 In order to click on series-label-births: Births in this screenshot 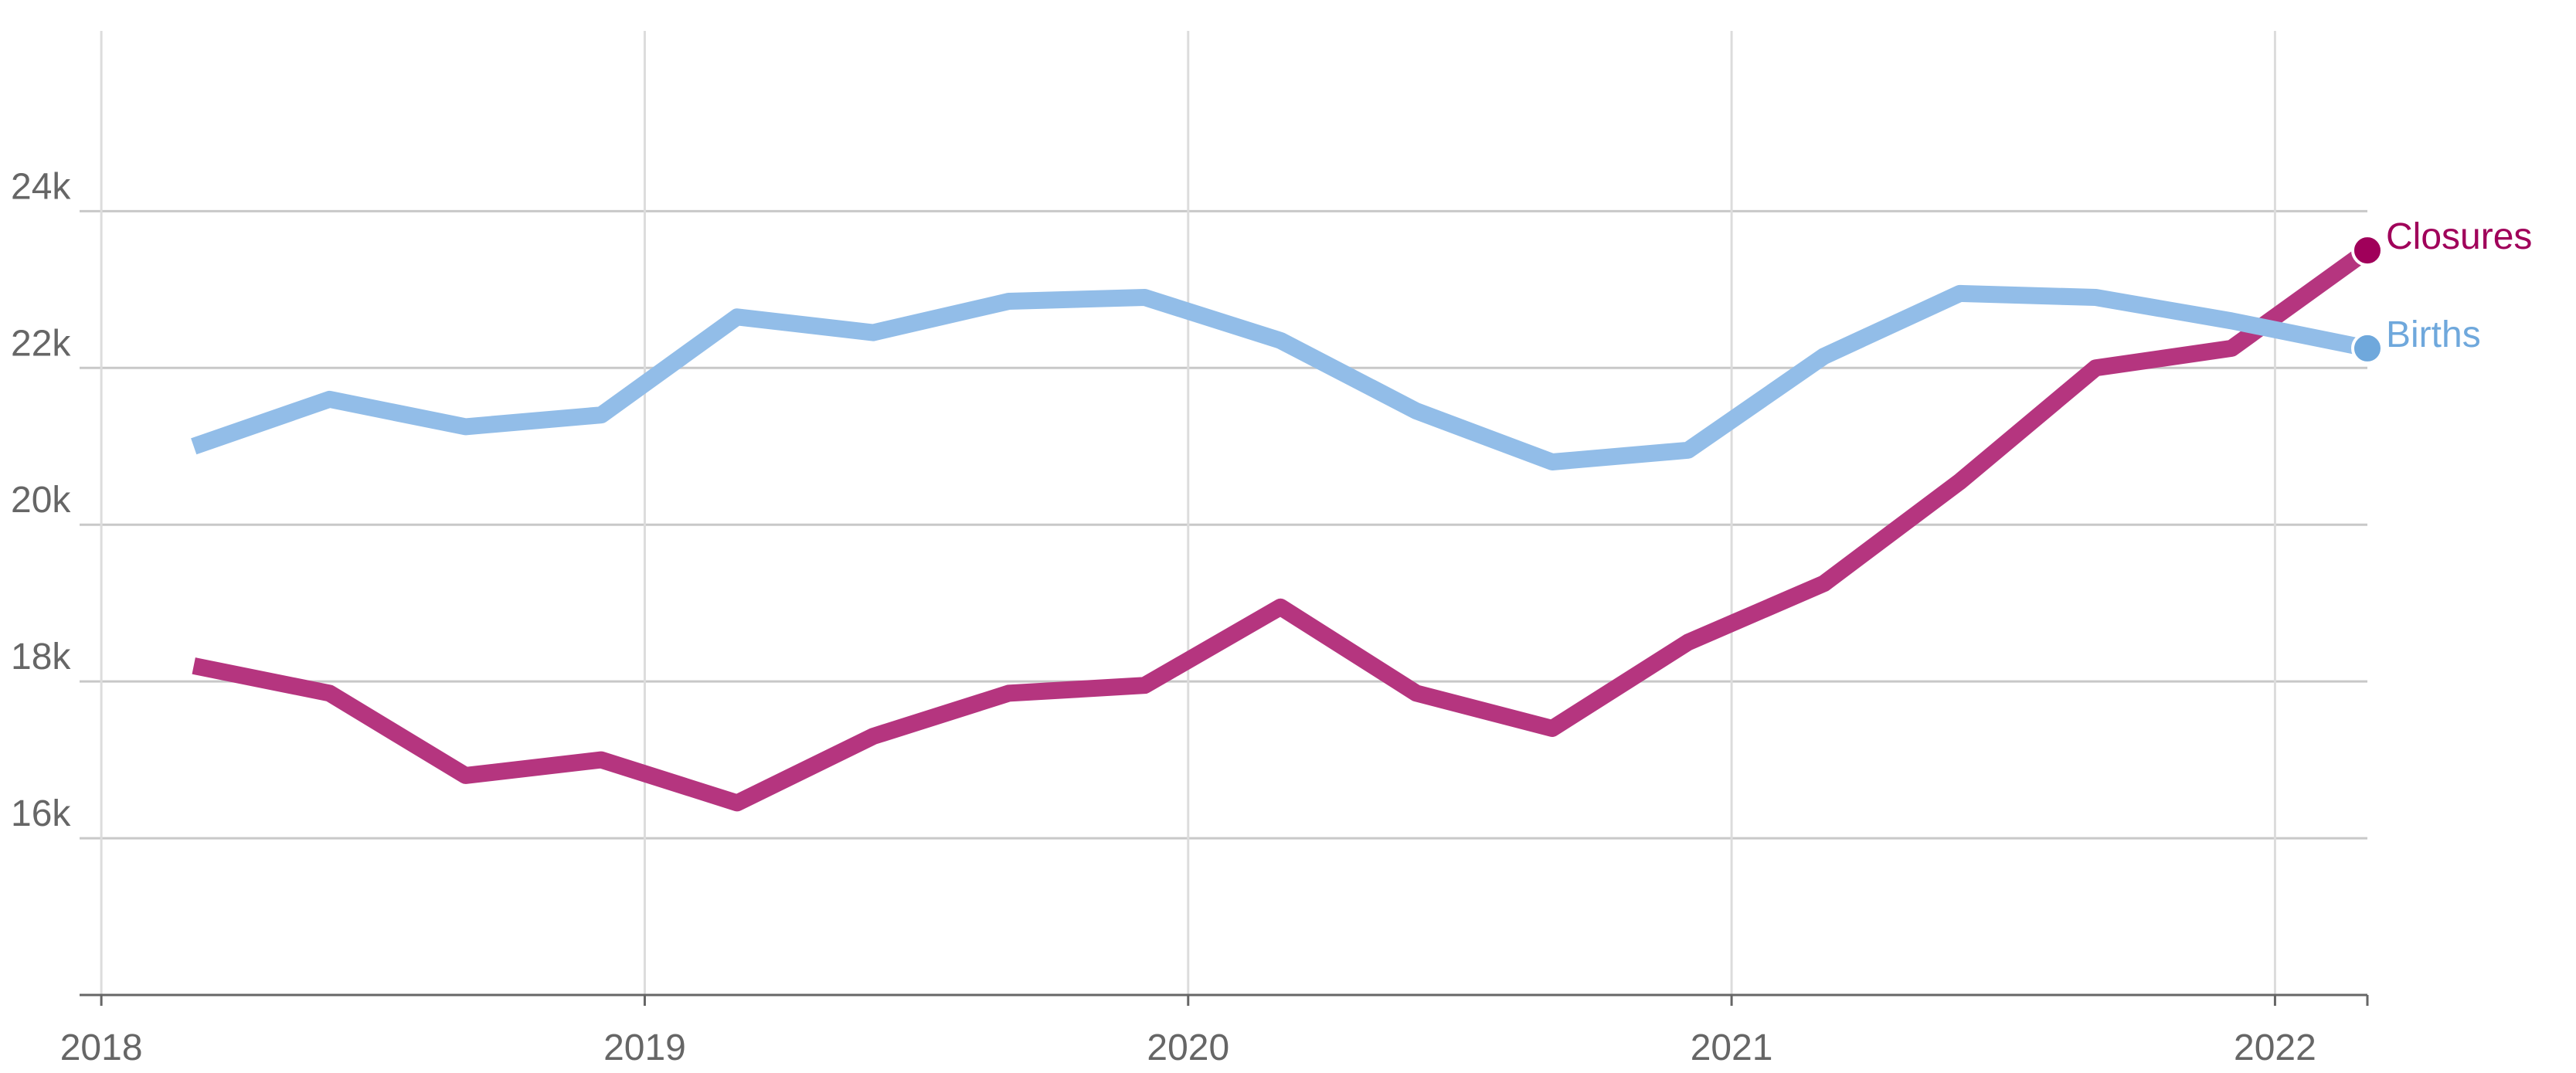, I will do `click(2433, 334)`.